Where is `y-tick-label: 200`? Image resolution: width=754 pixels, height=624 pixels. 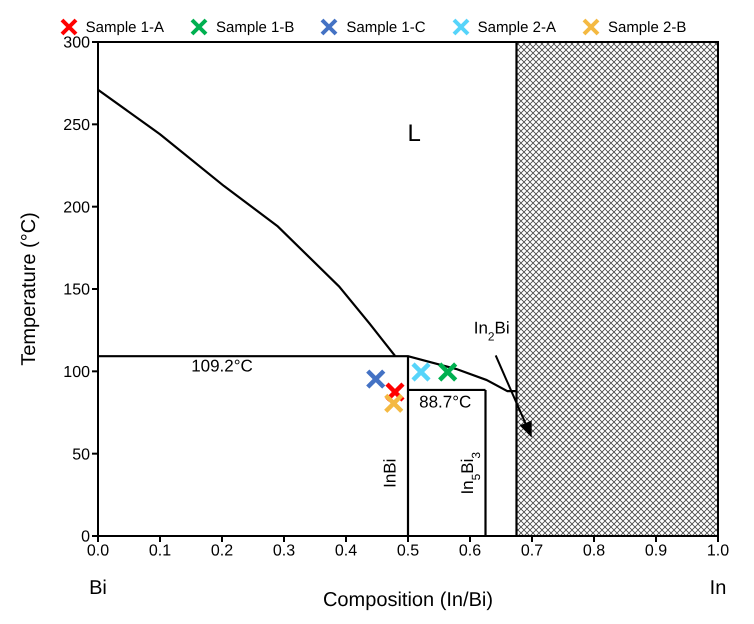
y-tick-label: 200 is located at coordinates (76, 207).